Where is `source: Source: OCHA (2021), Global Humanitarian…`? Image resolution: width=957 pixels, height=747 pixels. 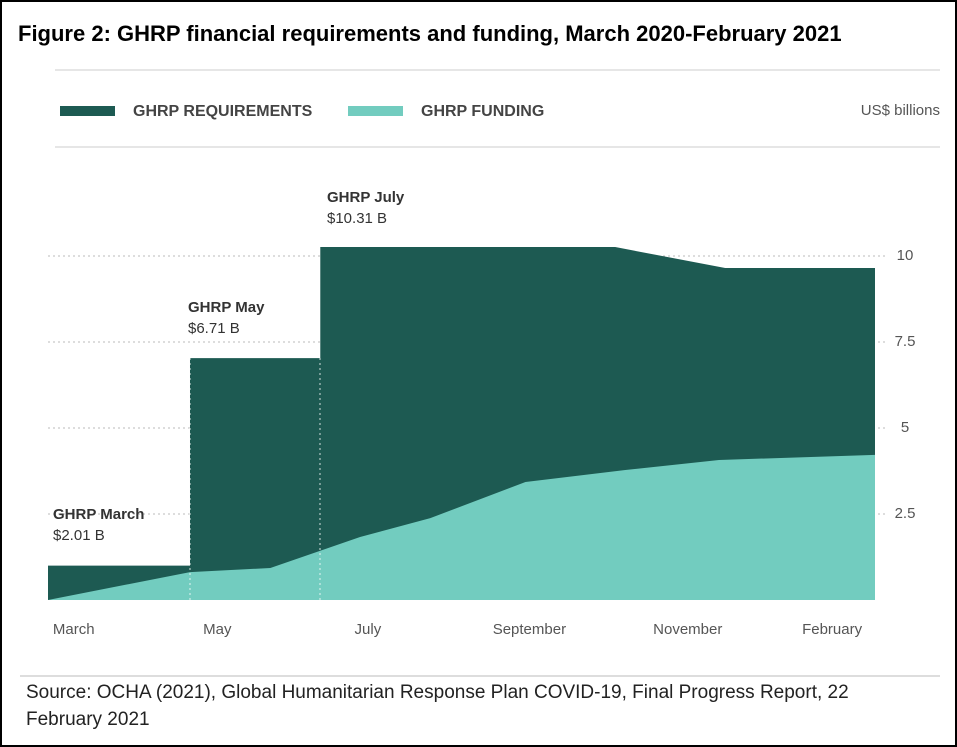
source: Source: OCHA (2021), Global Humanitarian… is located at coordinates (437, 706).